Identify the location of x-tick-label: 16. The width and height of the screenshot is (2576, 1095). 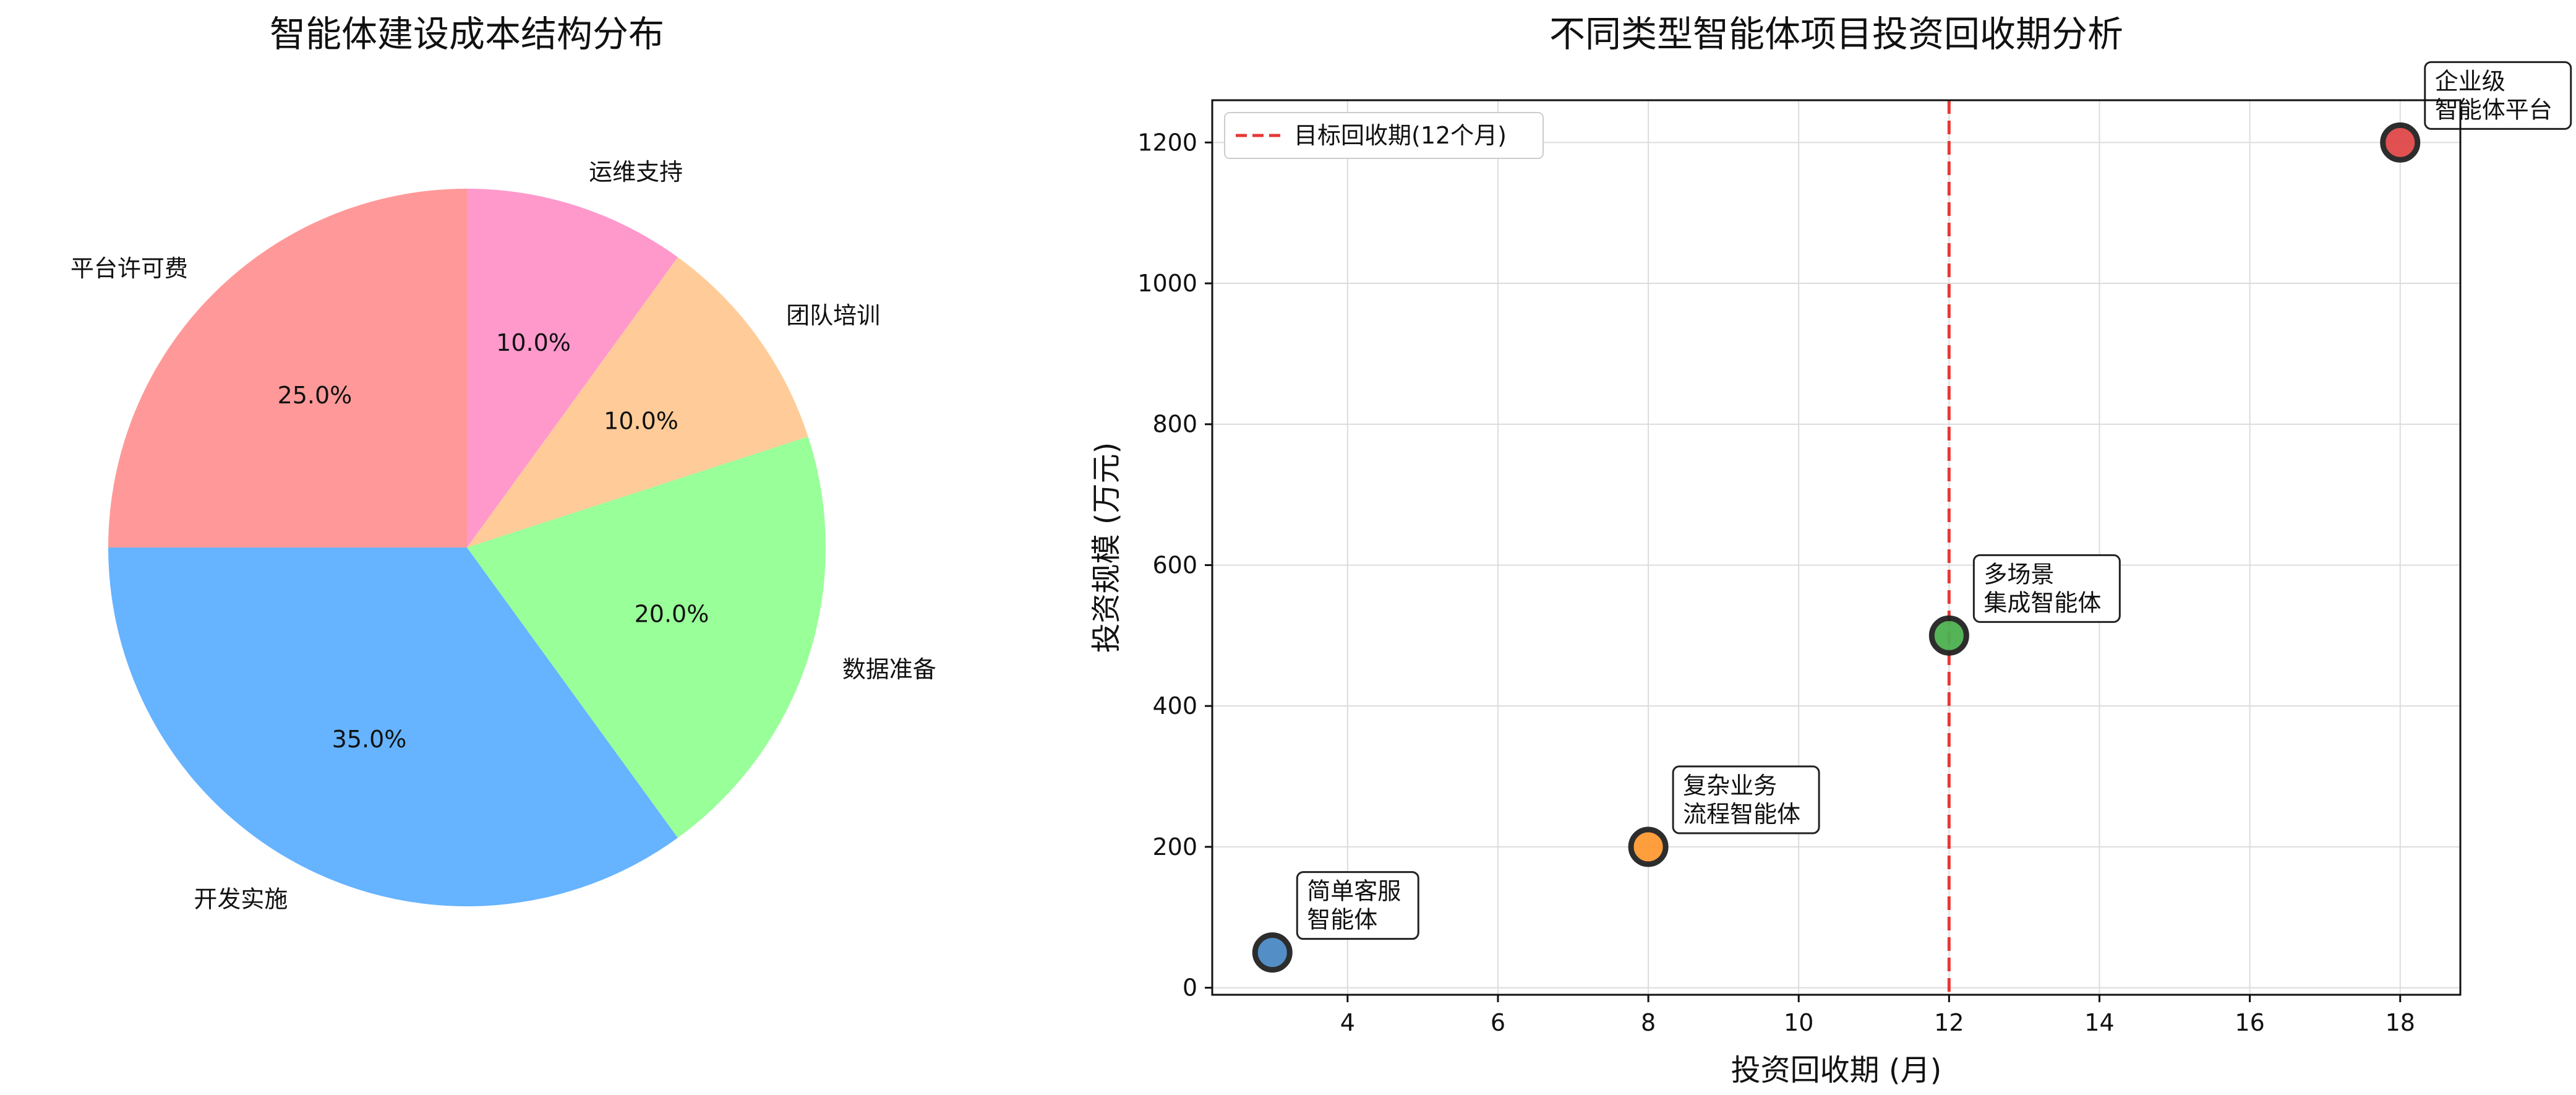
(2249, 1023).